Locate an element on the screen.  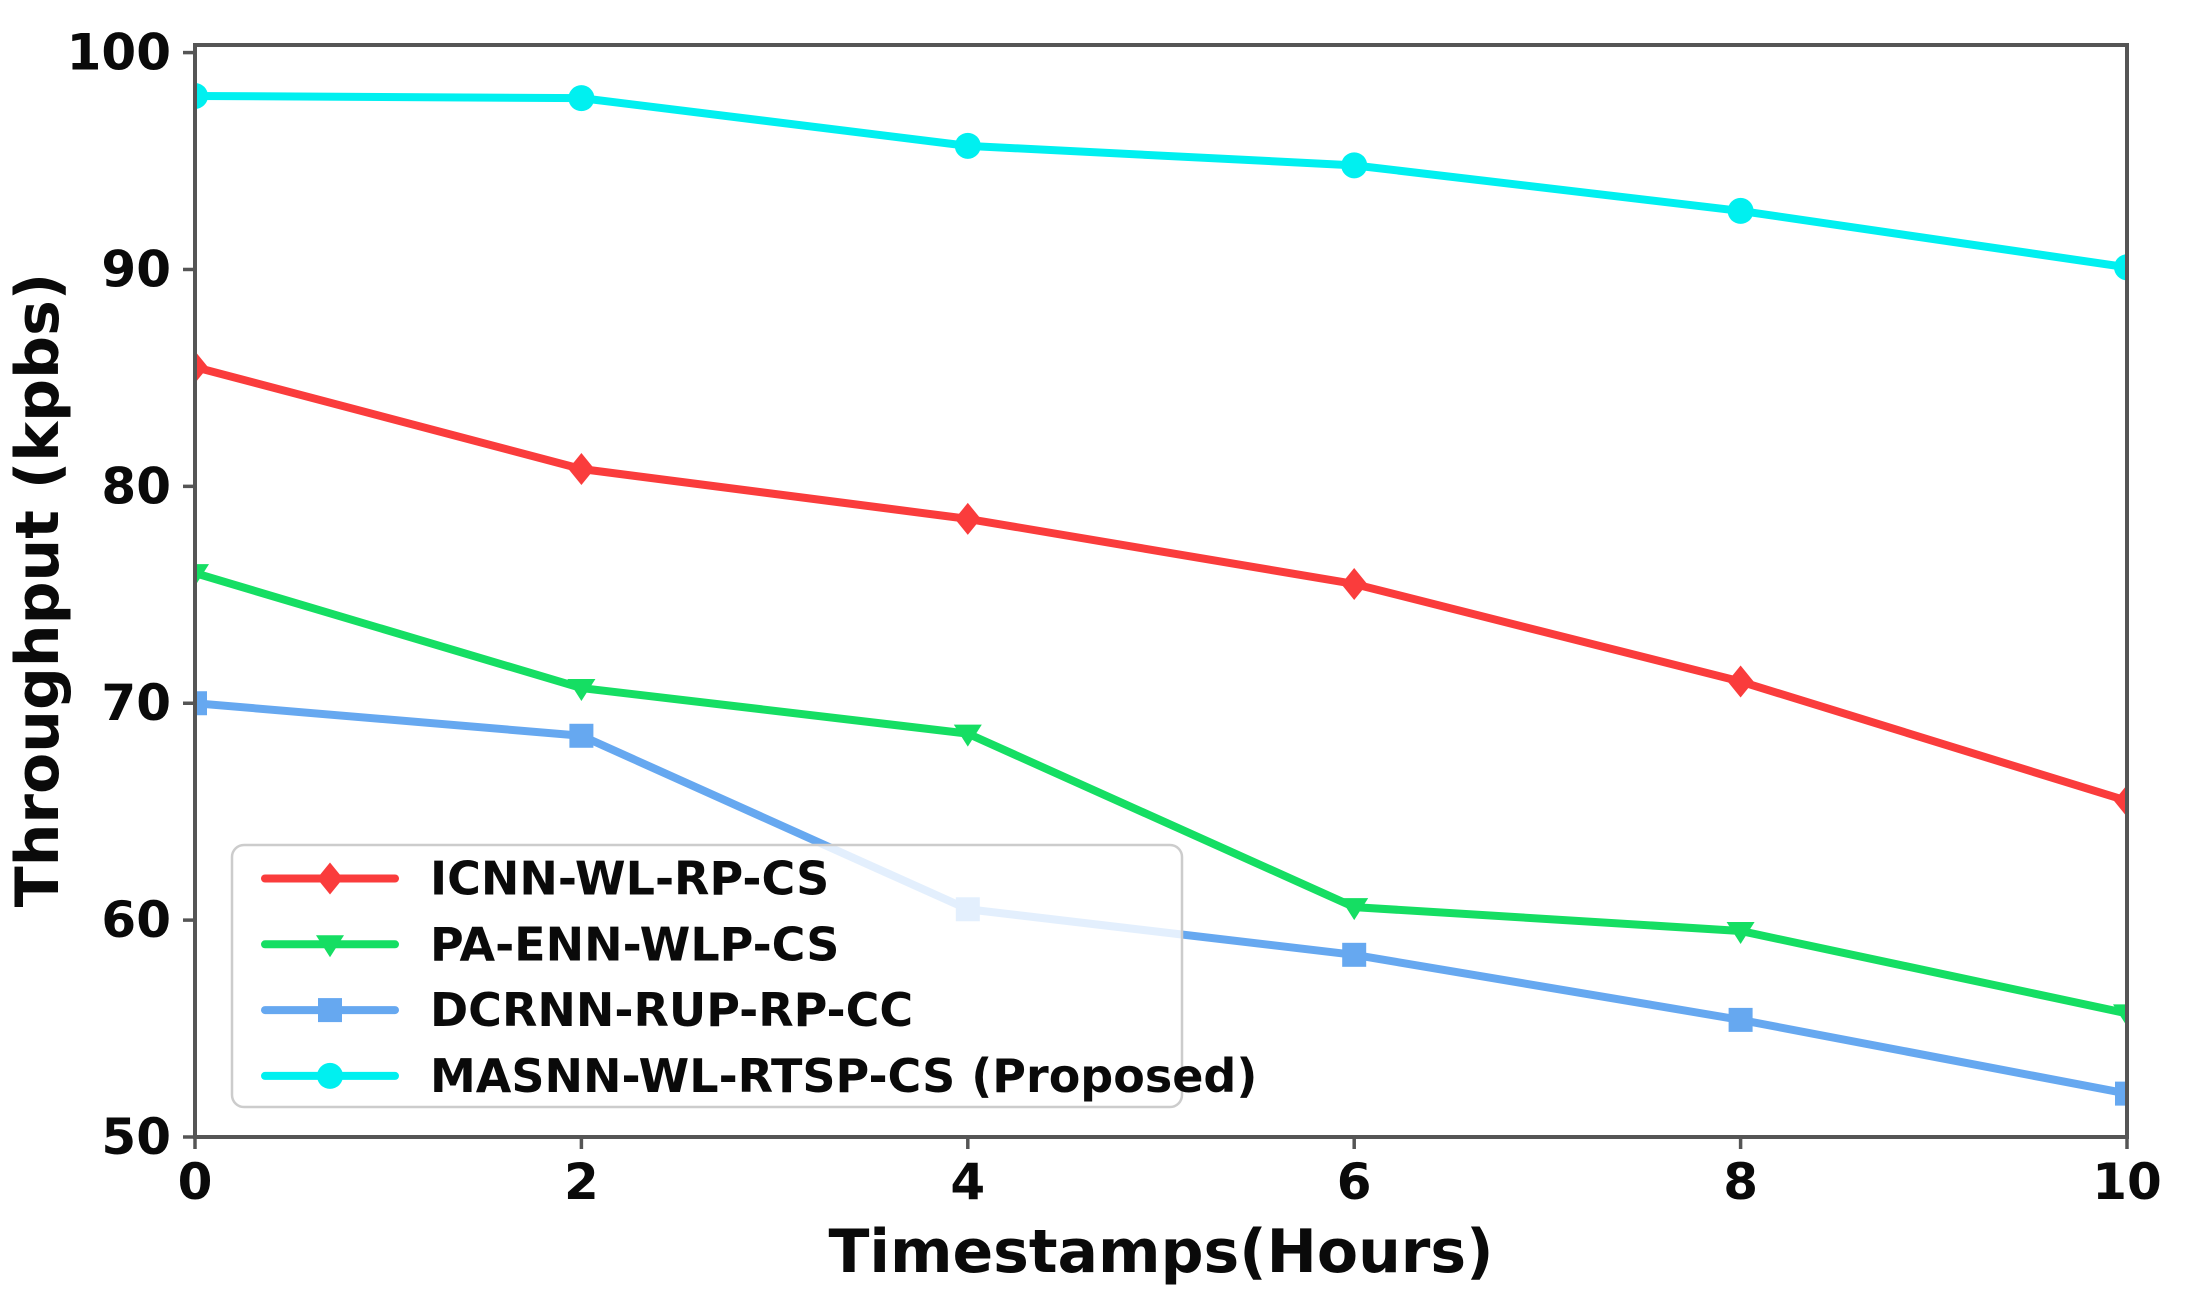
y-axis-label: Throughput (kpbs) is located at coordinates (38, 590).